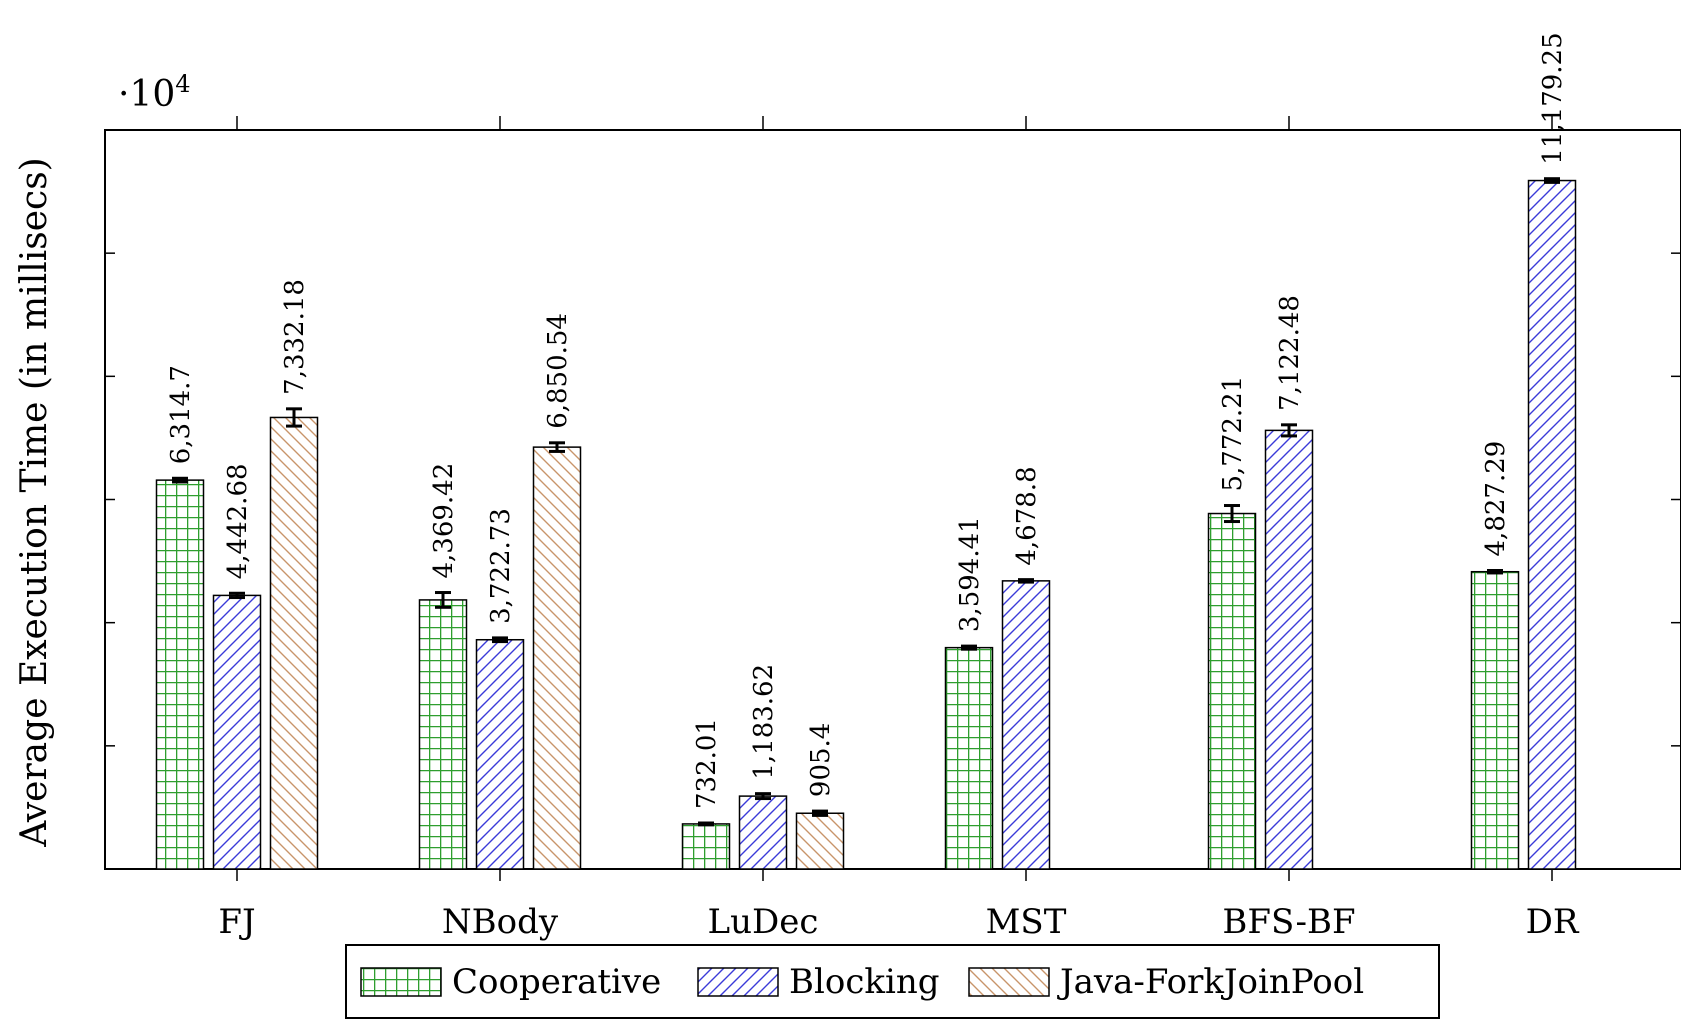  I want to click on legend-swatch-java-forkjoinpool, so click(1009, 982).